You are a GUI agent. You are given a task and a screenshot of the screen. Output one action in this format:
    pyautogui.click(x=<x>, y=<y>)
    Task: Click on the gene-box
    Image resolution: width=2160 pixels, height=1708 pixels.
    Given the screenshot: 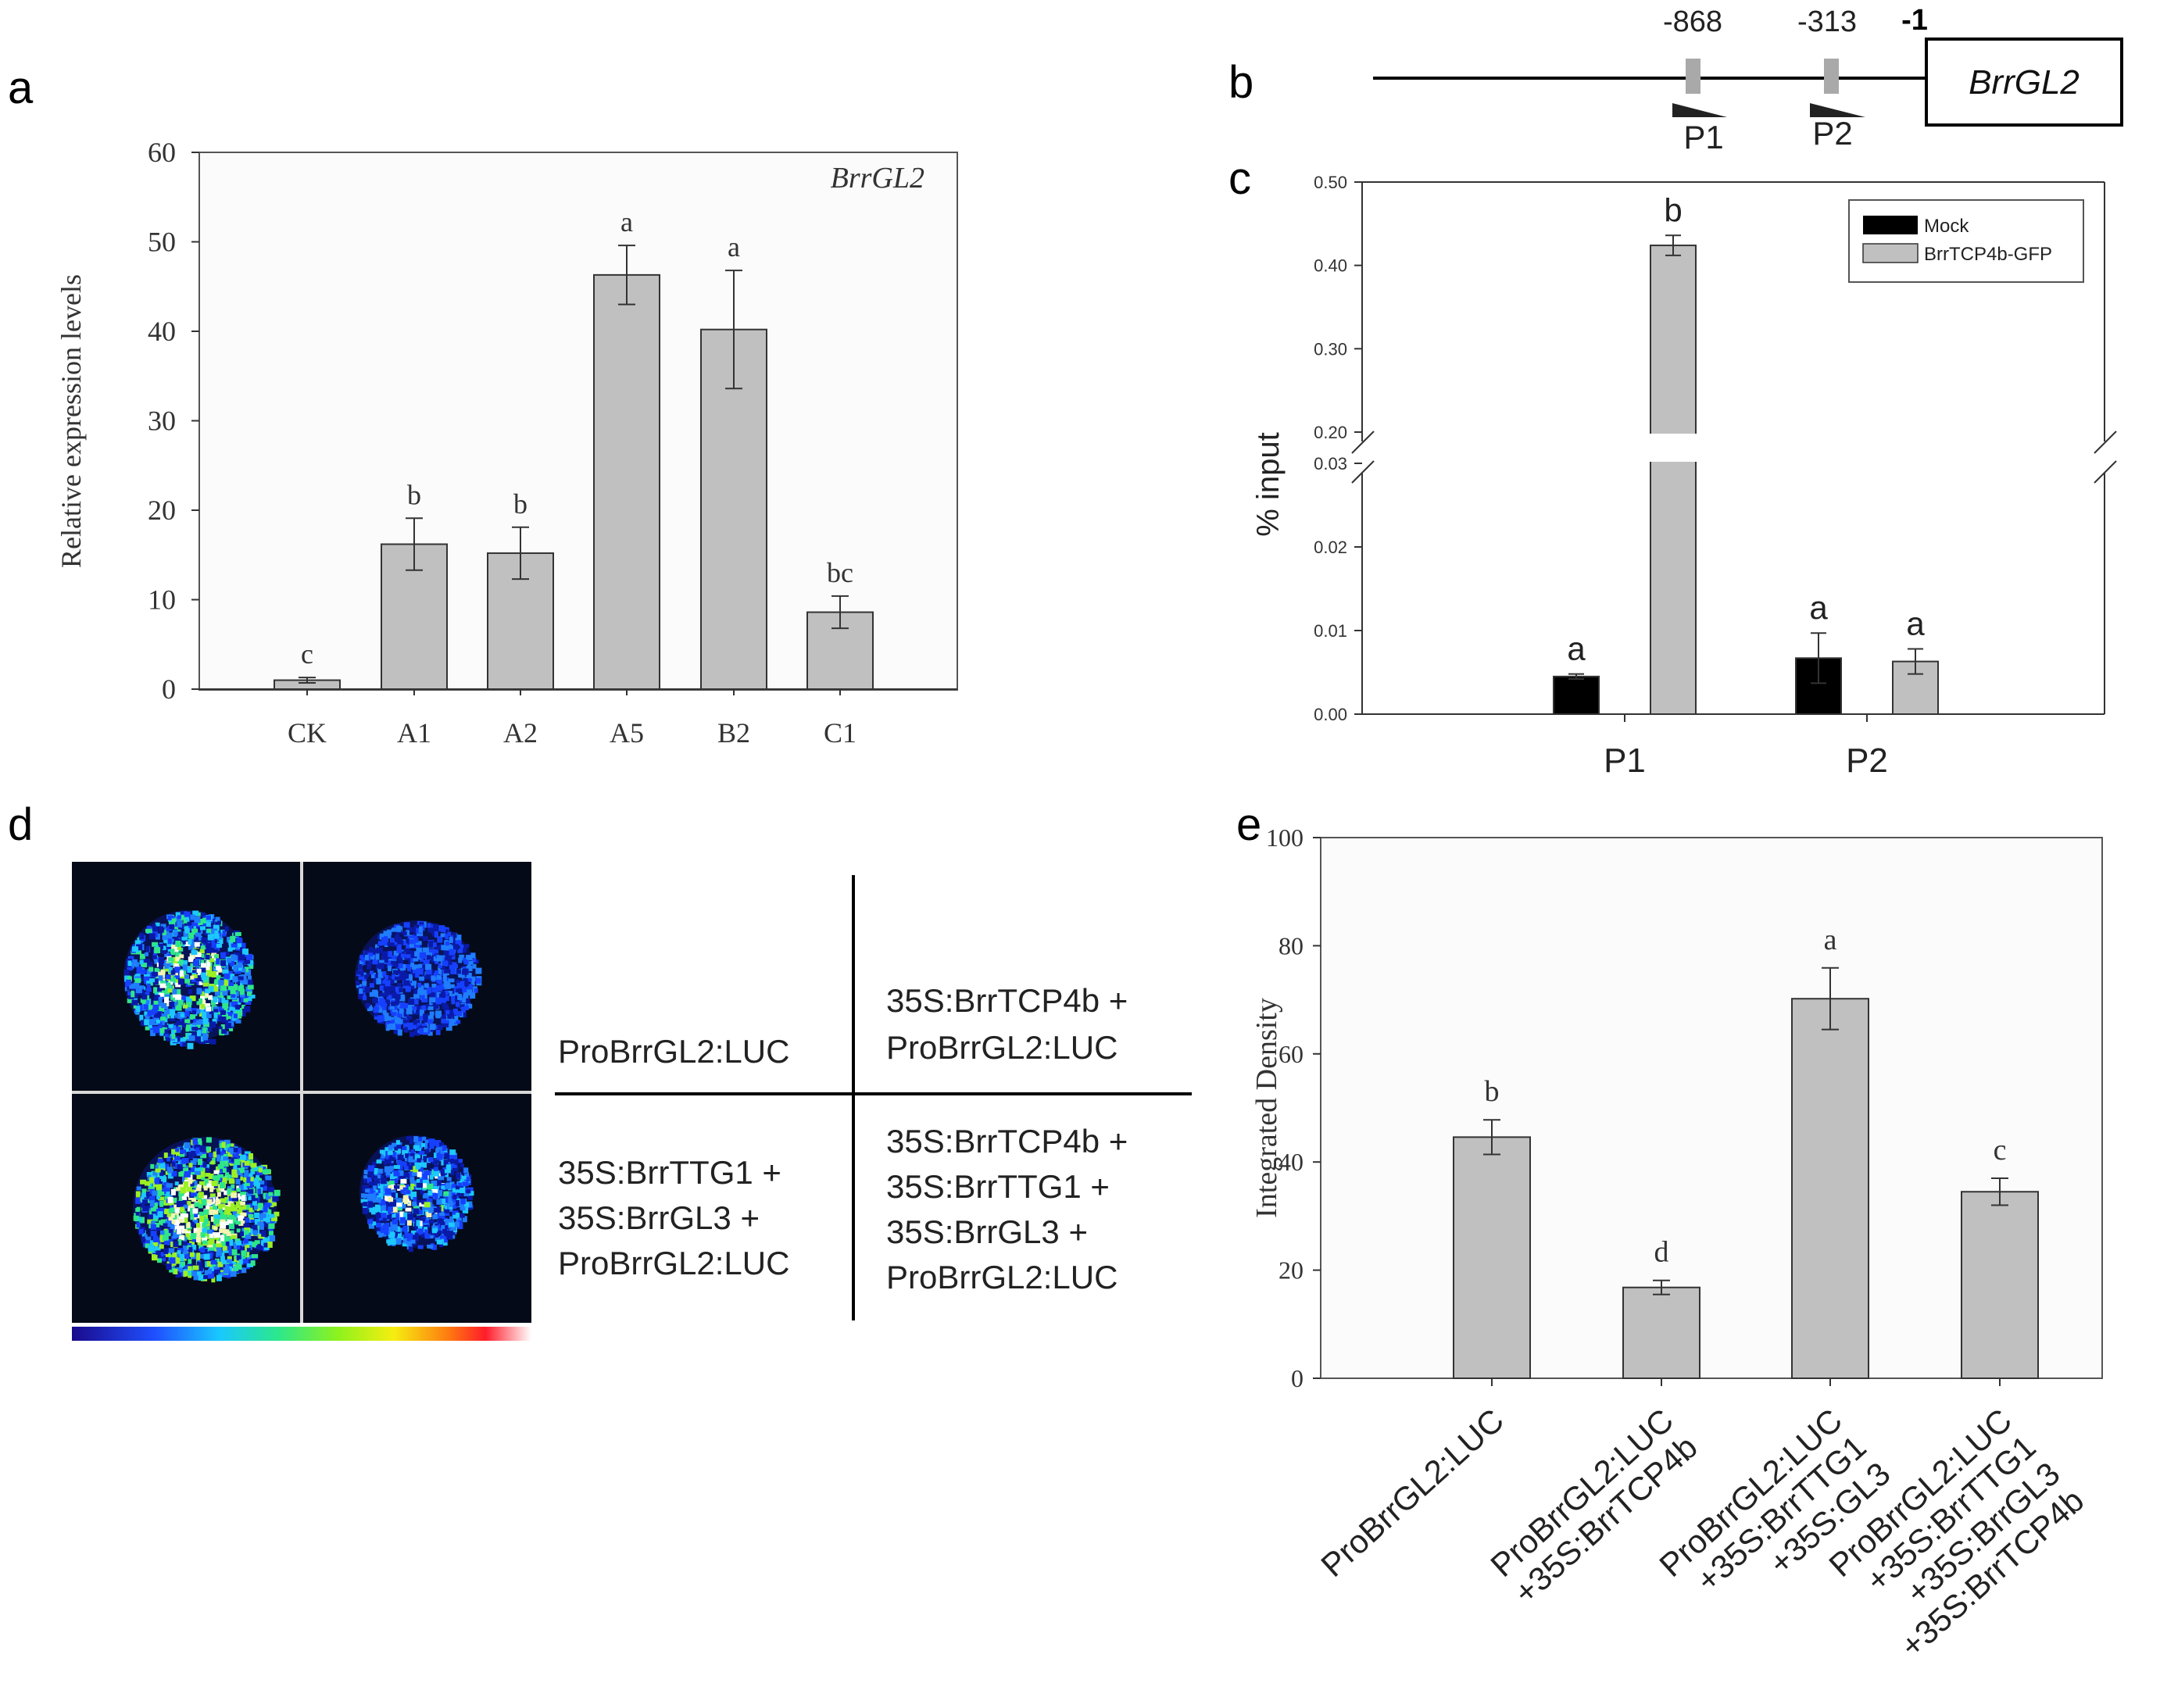 What is the action you would take?
    pyautogui.click(x=2024, y=82)
    